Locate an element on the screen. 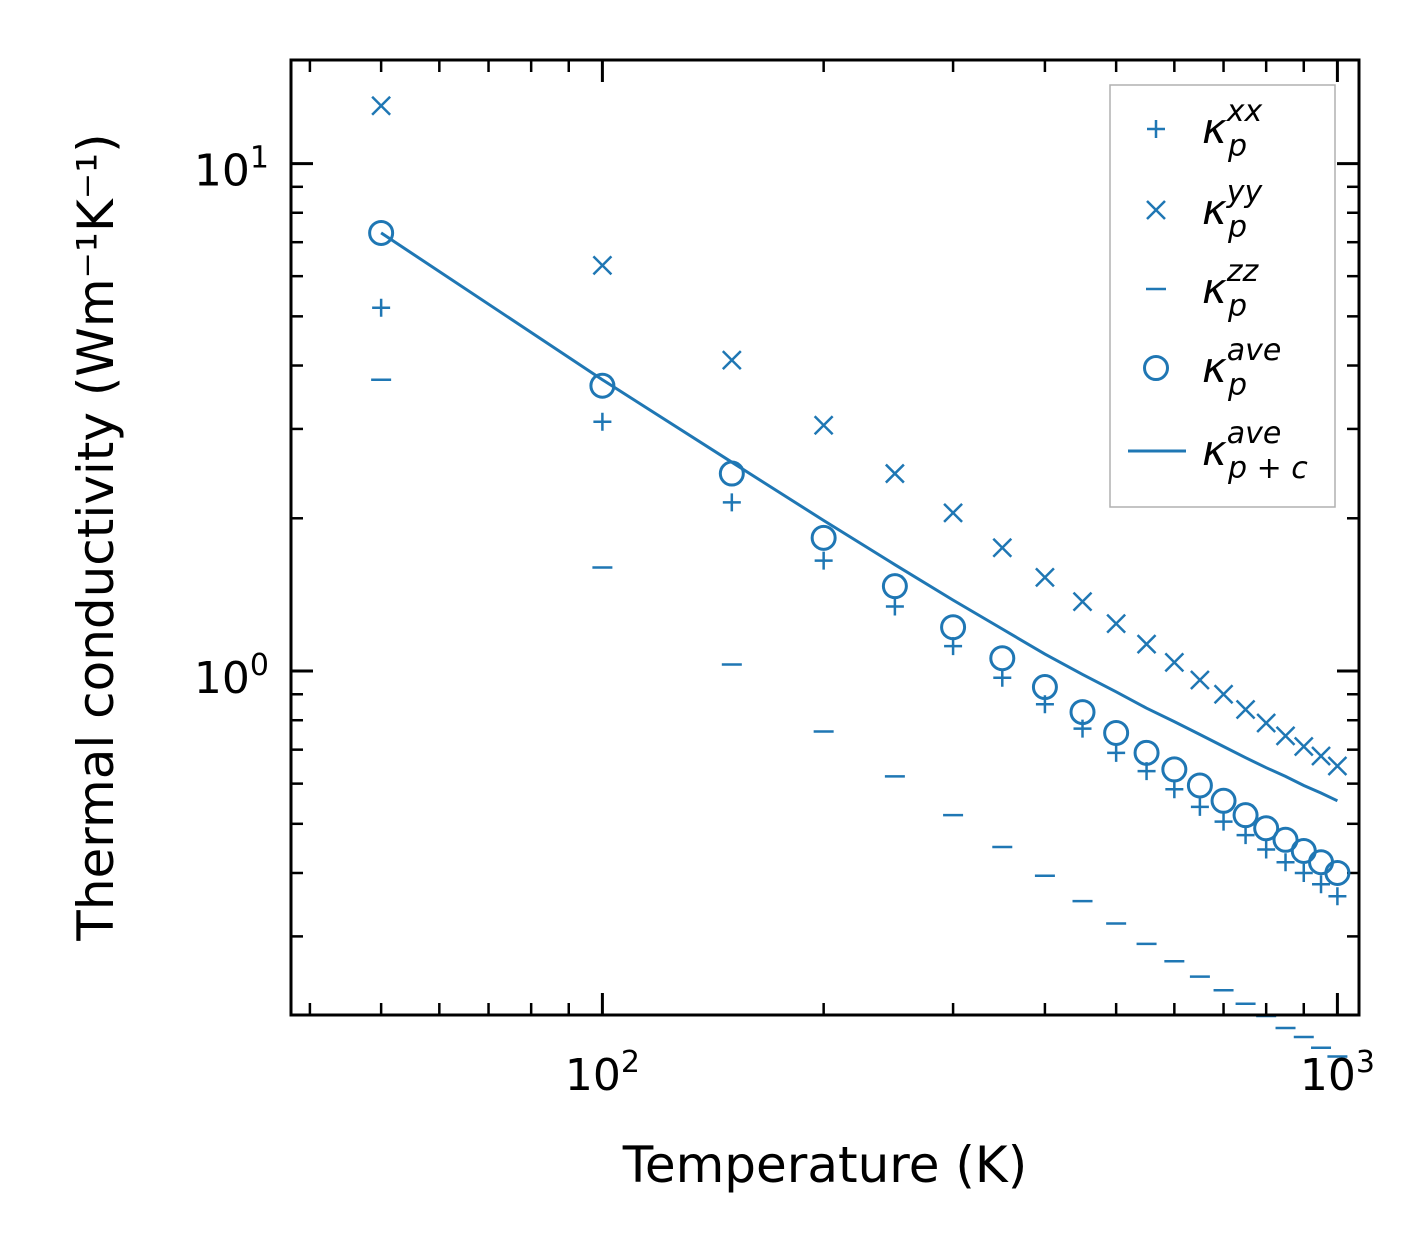 This screenshot has width=1421, height=1254. legend-box is located at coordinates (1222, 296).